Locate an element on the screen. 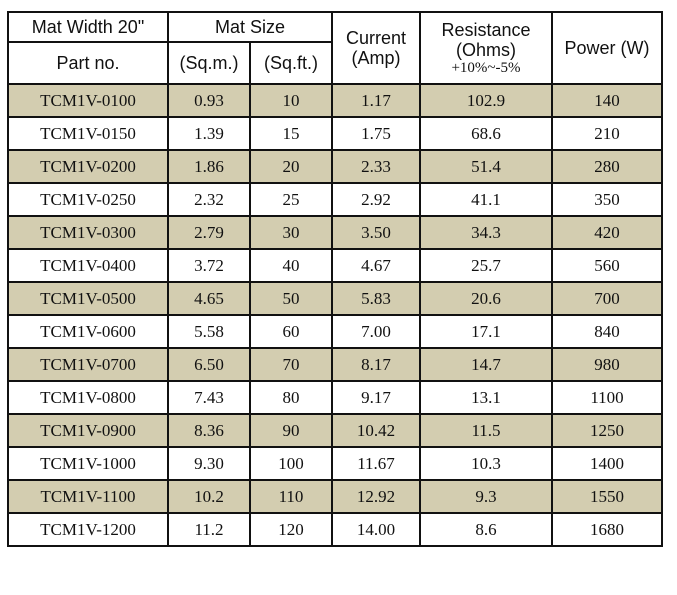 The width and height of the screenshot is (677, 595). sqft-cell: 10 is located at coordinates (291, 100).